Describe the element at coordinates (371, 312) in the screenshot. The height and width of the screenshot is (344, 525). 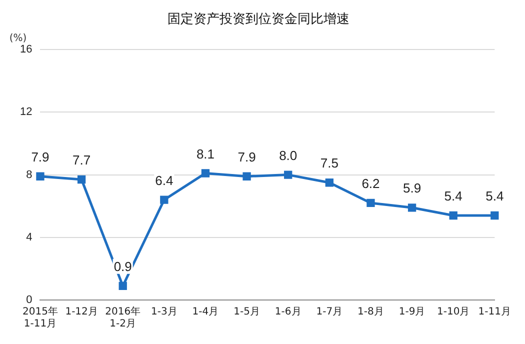
I see `x-tick-label: 1-8月` at that location.